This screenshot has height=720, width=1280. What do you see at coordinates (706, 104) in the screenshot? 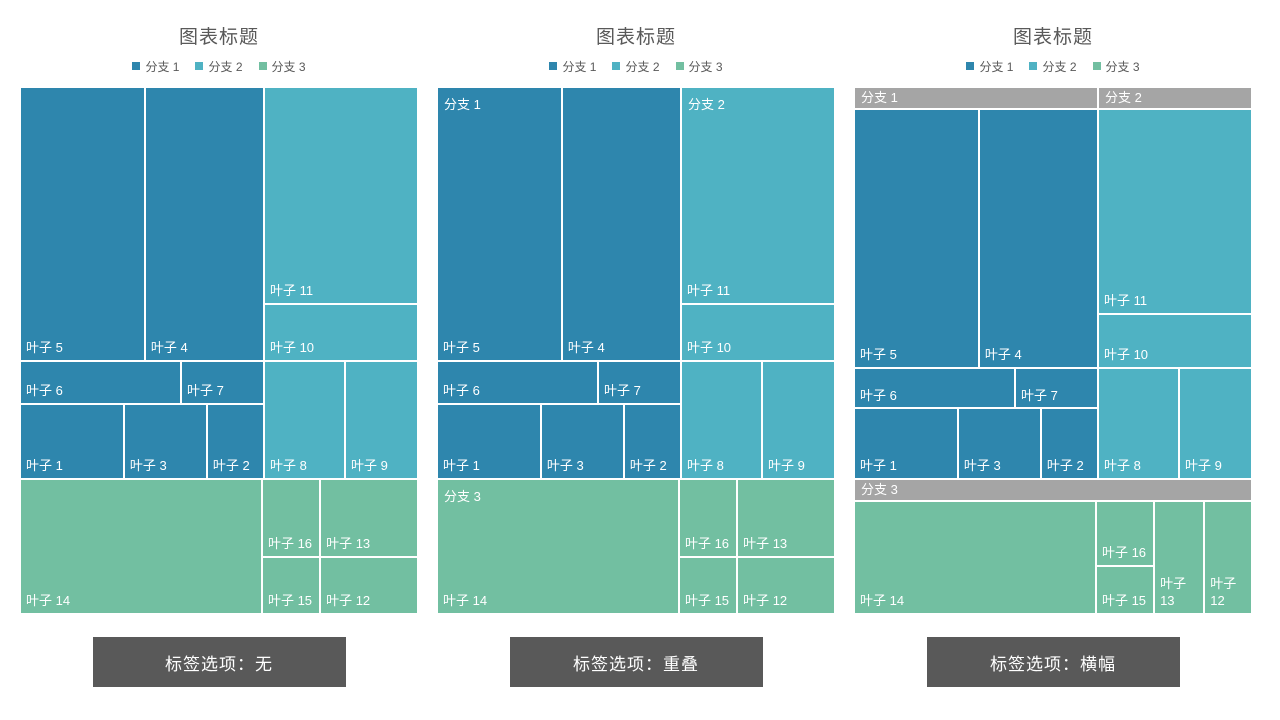
I see `branch-overlap-label: 分支 2` at bounding box center [706, 104].